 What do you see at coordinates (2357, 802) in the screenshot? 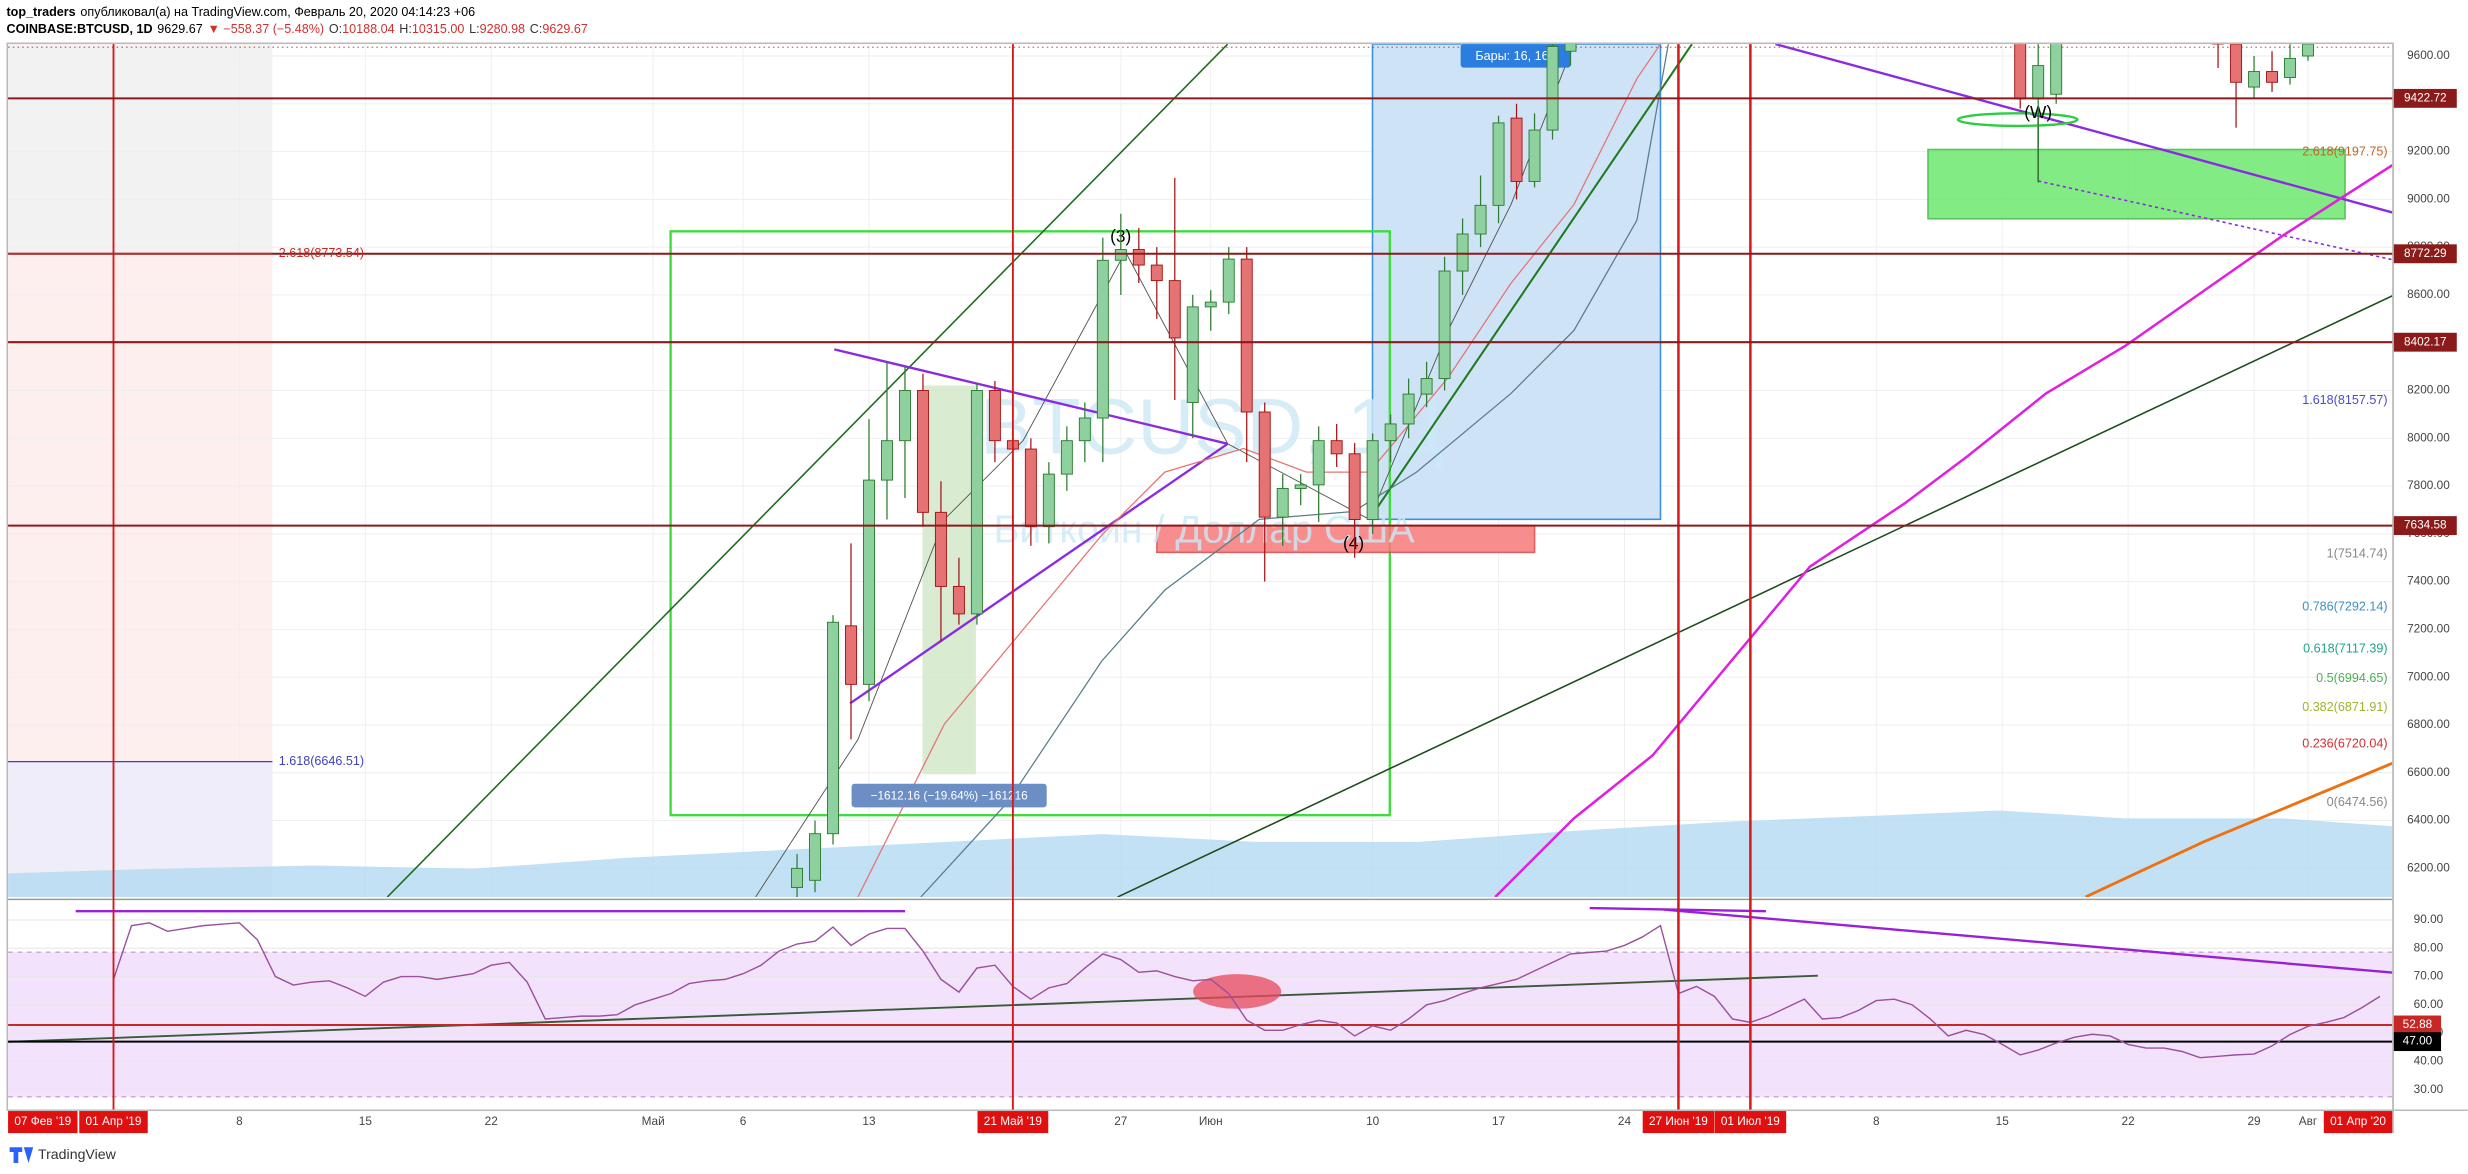
I see `fib-label: 0(6474.56)` at bounding box center [2357, 802].